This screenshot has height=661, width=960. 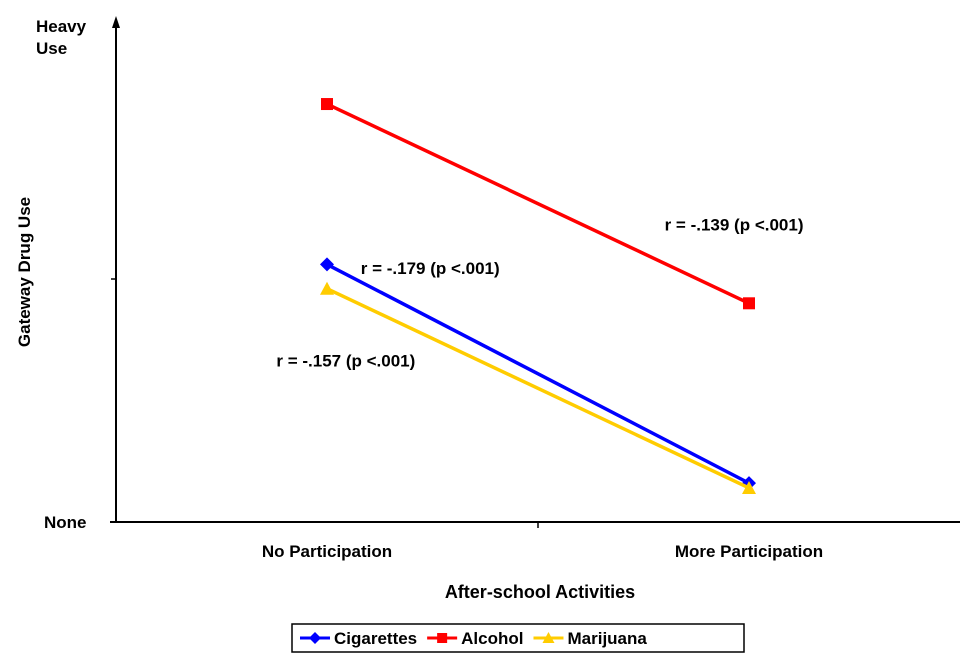 I want to click on y-tick-label-bottom: None, so click(x=65, y=522).